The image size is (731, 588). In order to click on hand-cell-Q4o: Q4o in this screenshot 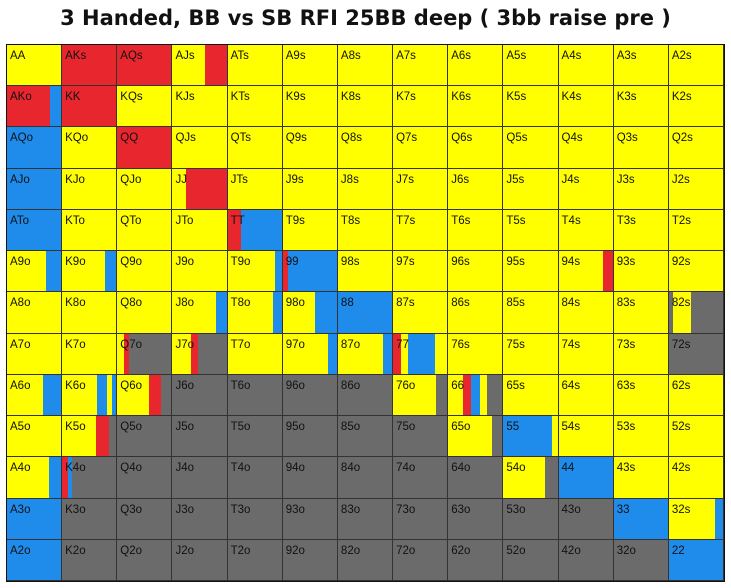, I will do `click(145, 478)`.